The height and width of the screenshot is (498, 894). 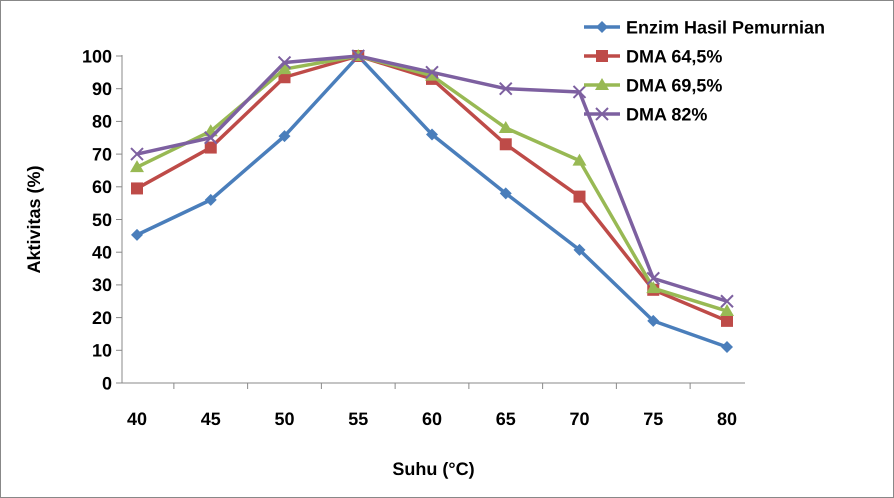 I want to click on x-tick-label: 65, so click(x=506, y=419).